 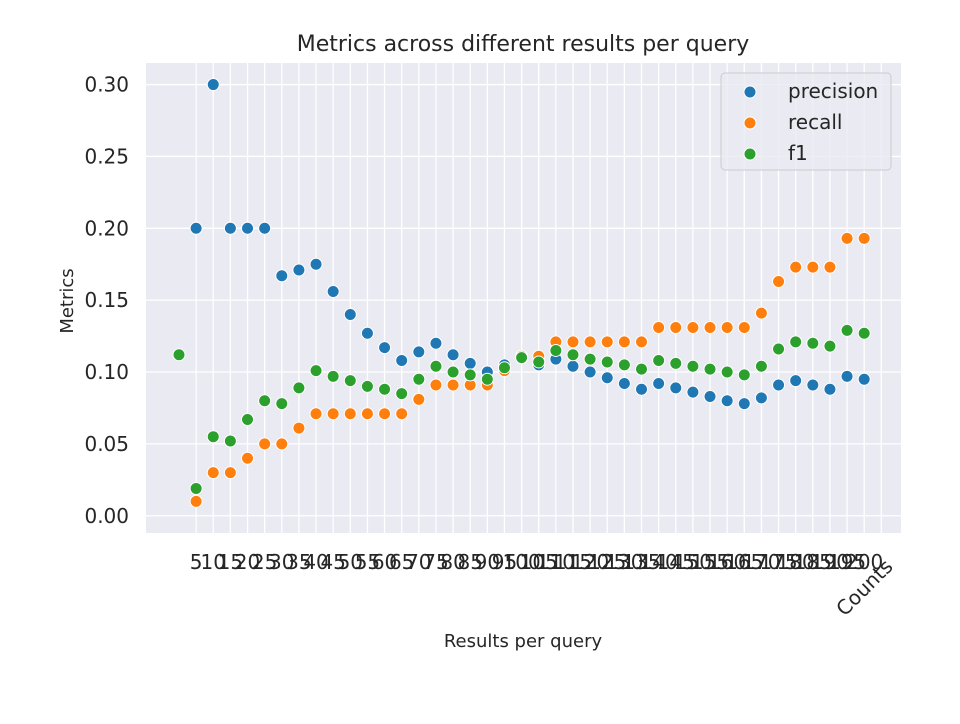 I want to click on x-tick-label: 75, so click(x=435, y=562).